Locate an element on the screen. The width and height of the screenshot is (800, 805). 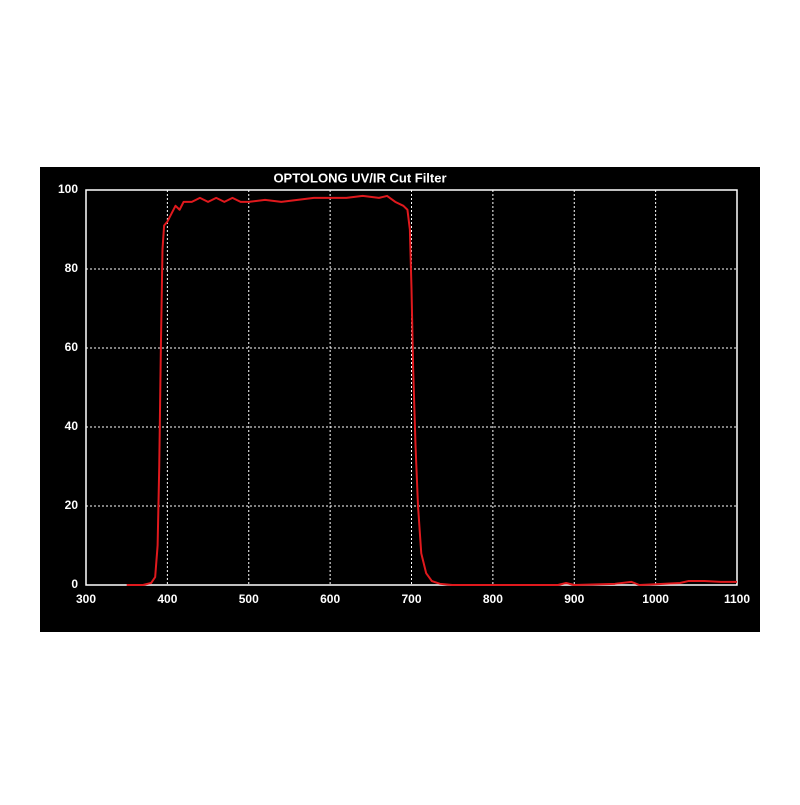
x-tick-label: 300 is located at coordinates (86, 599).